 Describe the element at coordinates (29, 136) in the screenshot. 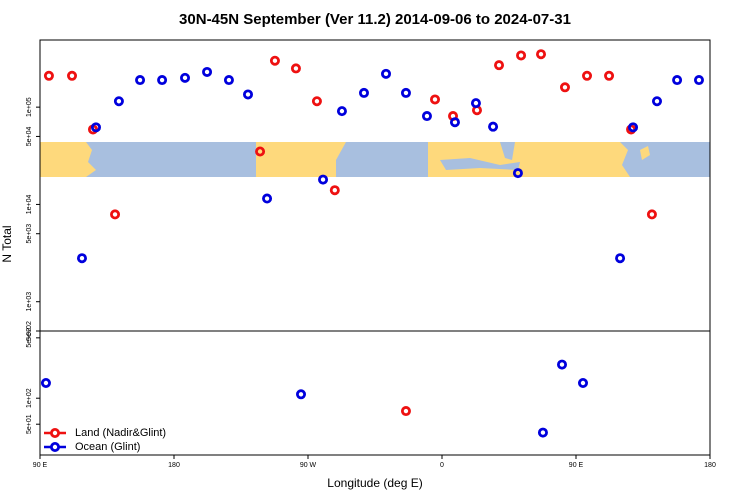

I see `y-tick-label: 5e+04` at that location.